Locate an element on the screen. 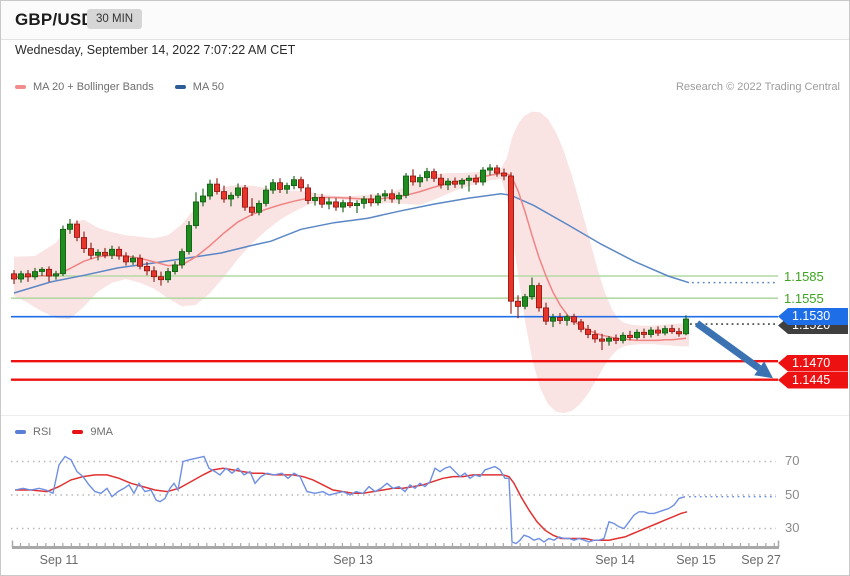 This screenshot has width=850, height=576. panel-divider is located at coordinates (425, 415).